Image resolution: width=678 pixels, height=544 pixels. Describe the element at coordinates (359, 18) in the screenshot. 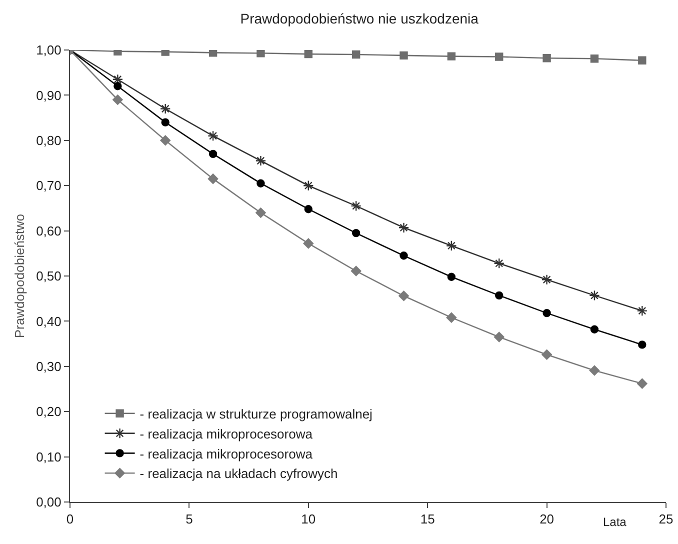

I see `chart-title: Prawdopodobieństwo nie uszkodzenia` at that location.